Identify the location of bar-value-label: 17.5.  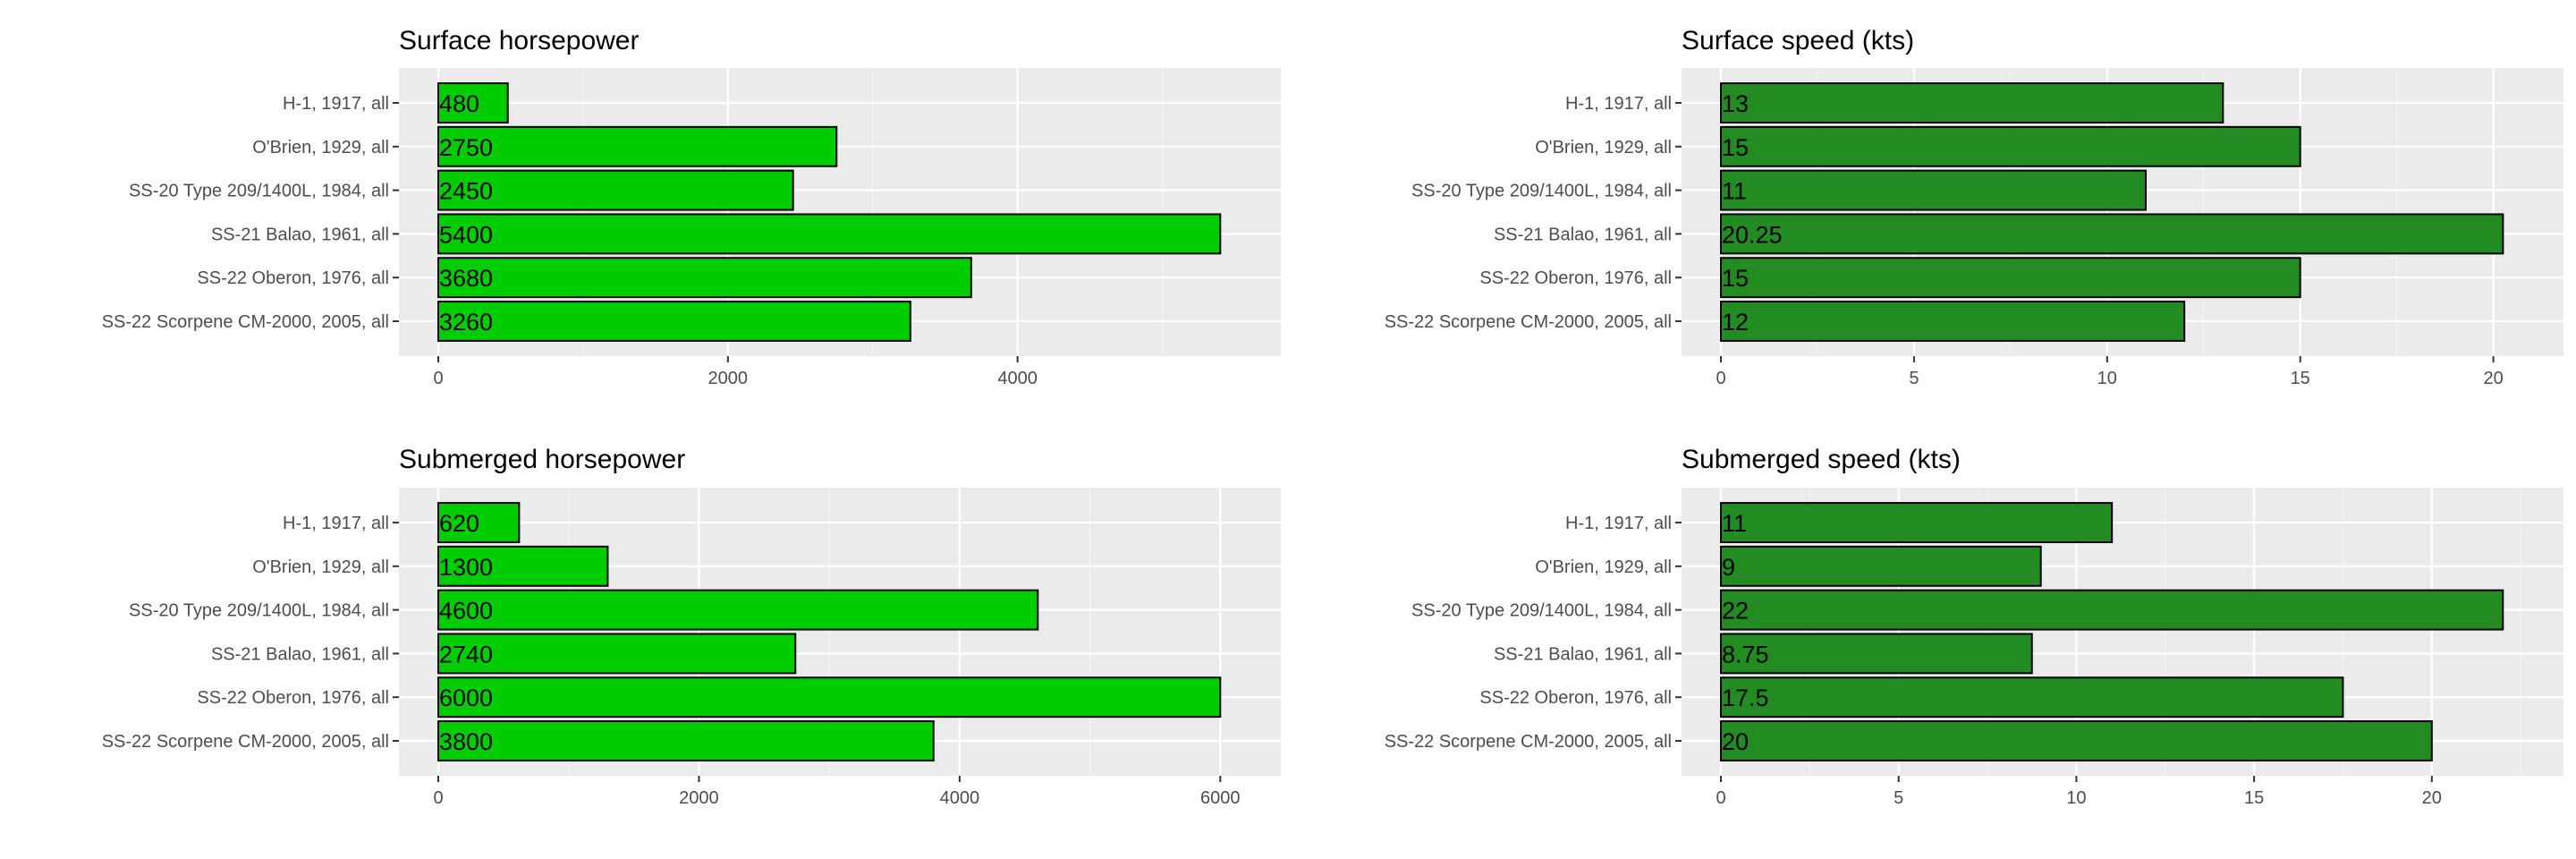
(1745, 698).